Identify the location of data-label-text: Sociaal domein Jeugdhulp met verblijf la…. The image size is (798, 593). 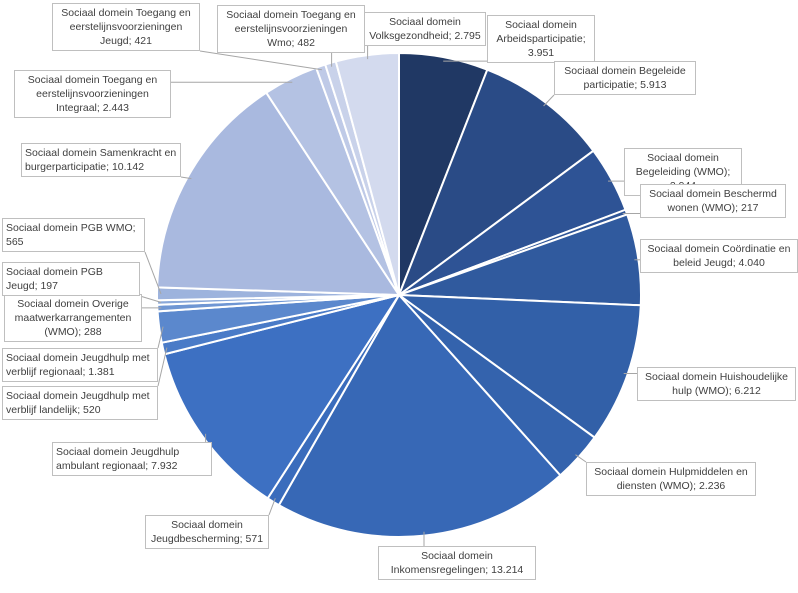
(78, 403).